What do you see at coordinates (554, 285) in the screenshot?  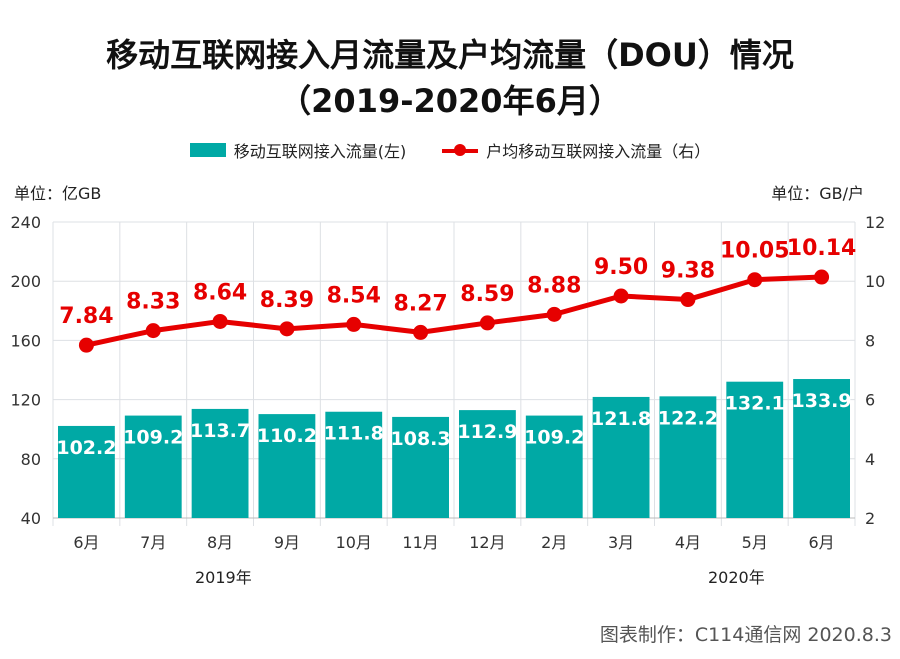 I see `line-value-label: 8.88` at bounding box center [554, 285].